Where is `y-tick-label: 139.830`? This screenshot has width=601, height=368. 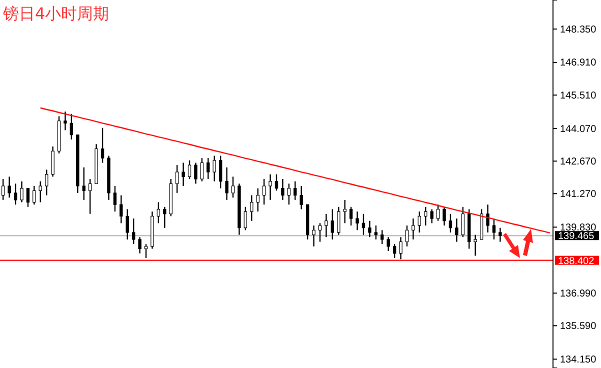
y-tick-label: 139.830 is located at coordinates (578, 228).